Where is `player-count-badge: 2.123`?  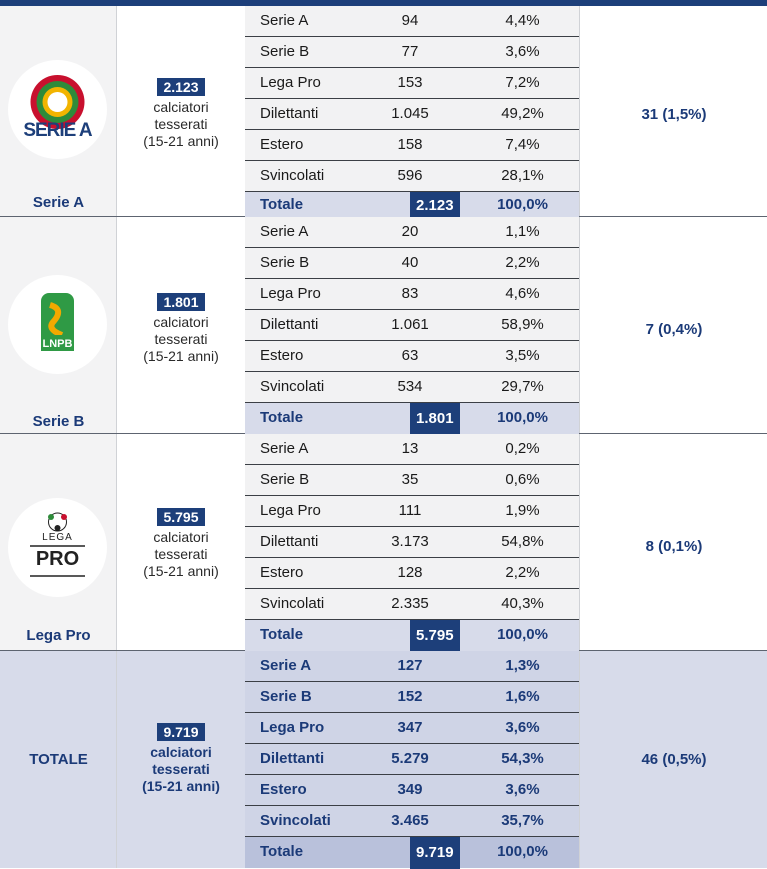 player-count-badge: 2.123 is located at coordinates (181, 87).